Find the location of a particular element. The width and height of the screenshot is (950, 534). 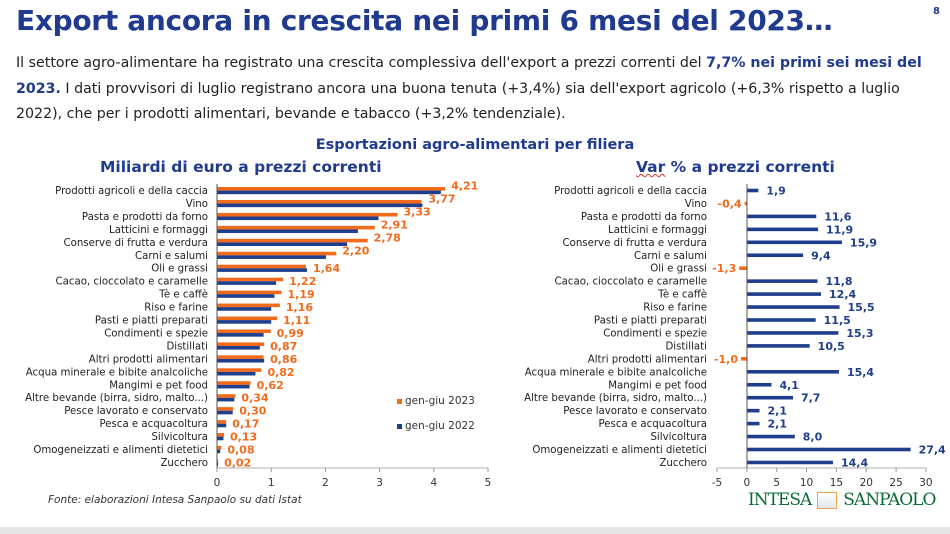

data-label: 0,34 is located at coordinates (254, 398).